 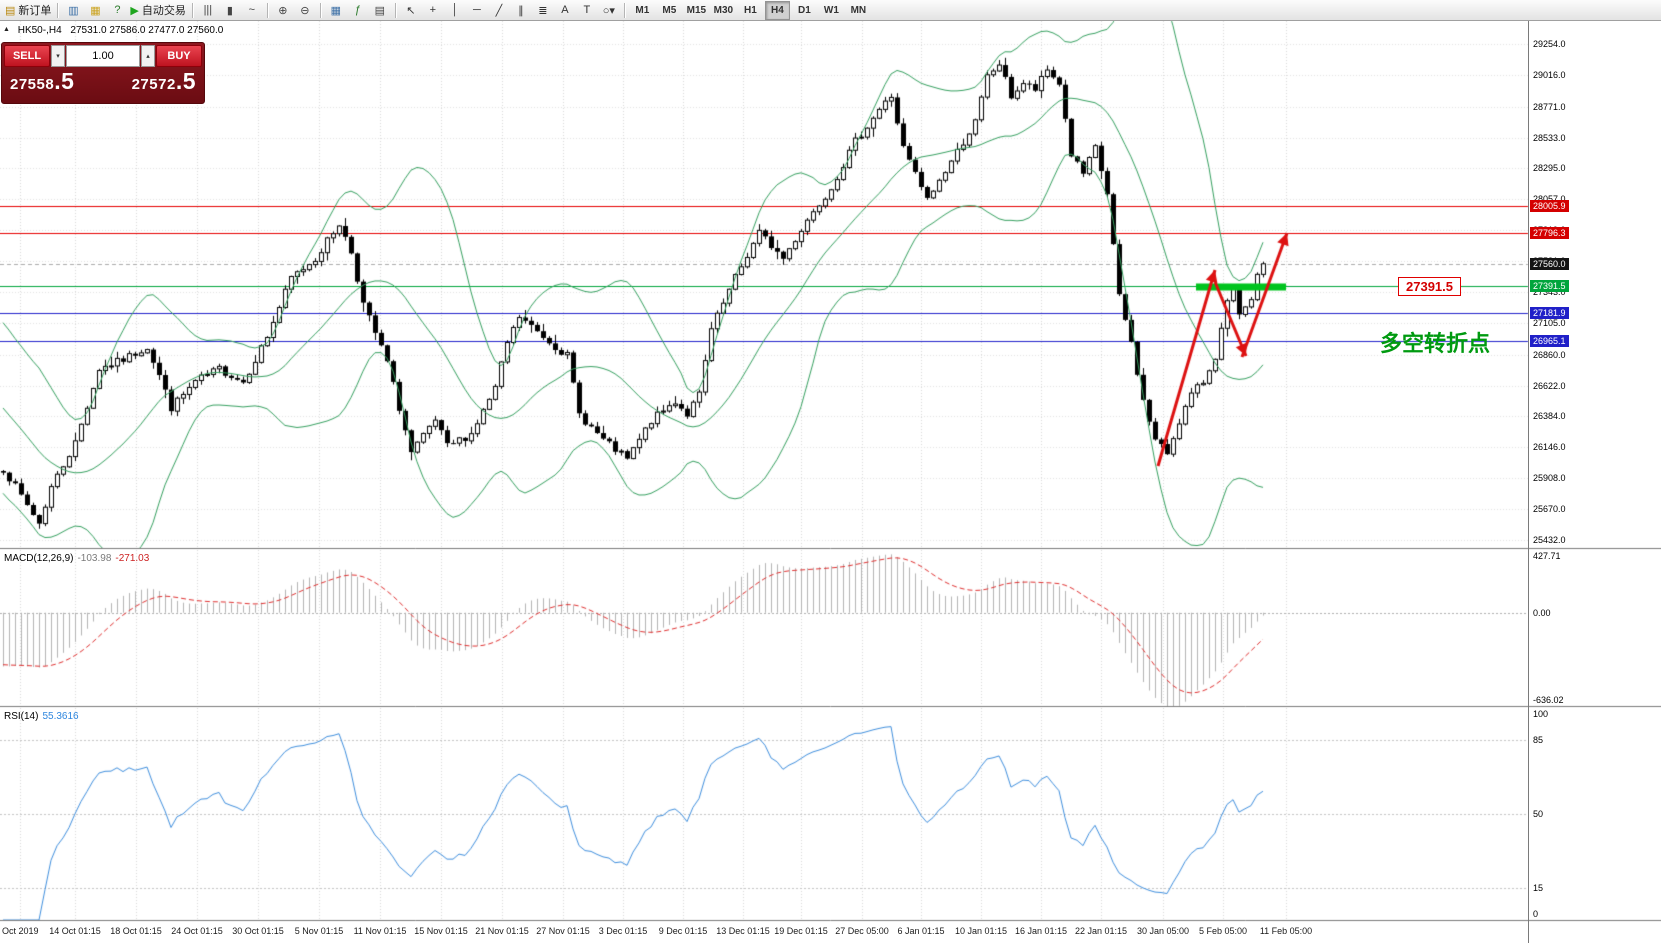 I want to click on sell-price: 27558.5, so click(x=42, y=81).